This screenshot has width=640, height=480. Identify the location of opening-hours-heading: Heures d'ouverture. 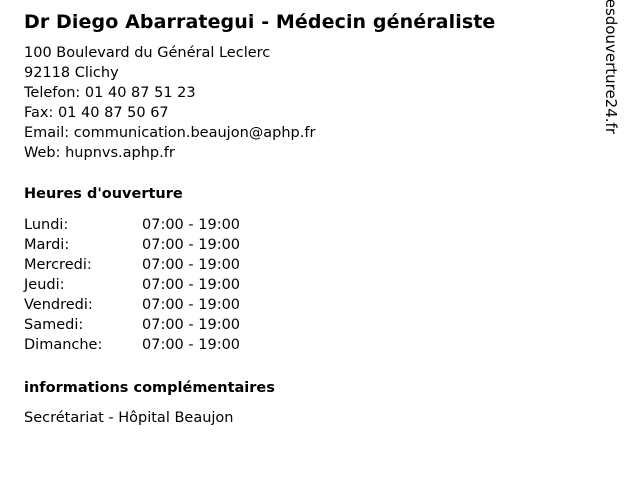
(103, 194).